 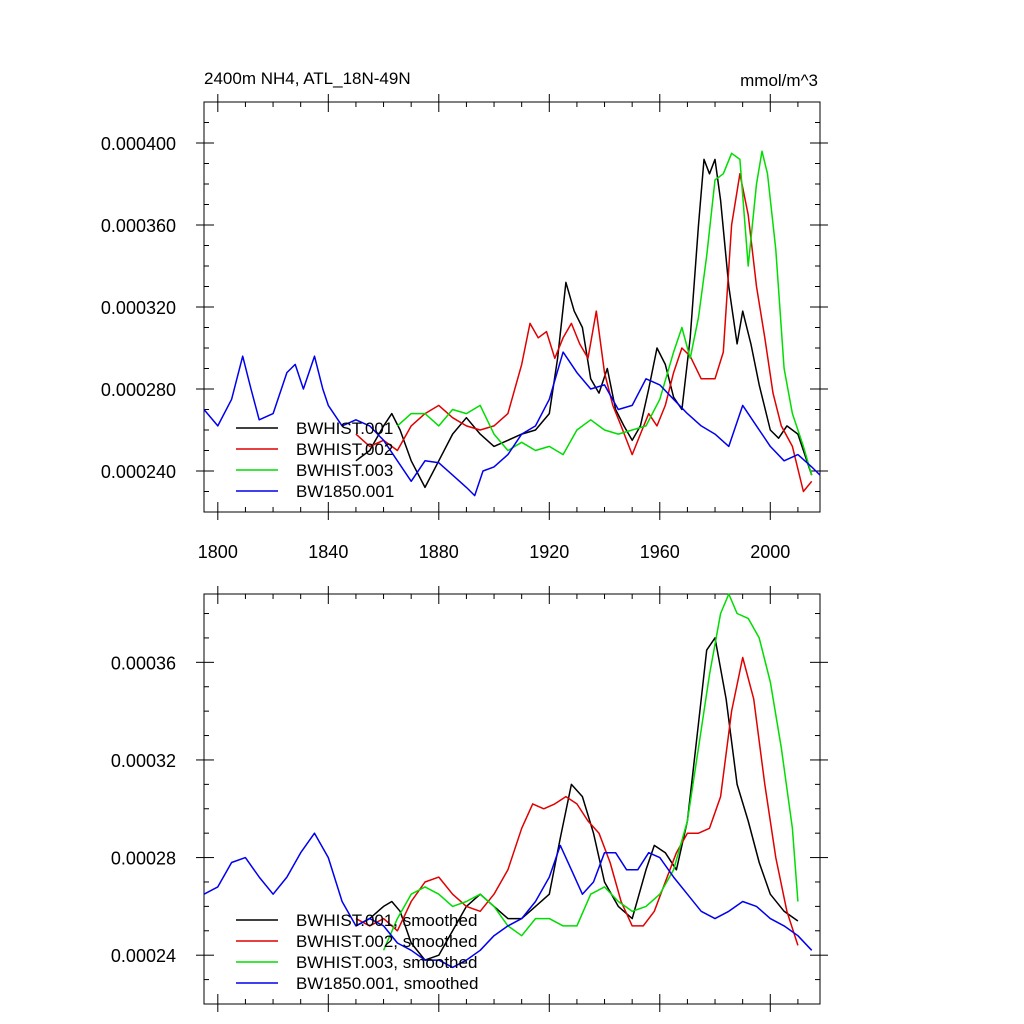 I want to click on legend-label: BWHIST.001, smoothed, so click(x=386, y=920).